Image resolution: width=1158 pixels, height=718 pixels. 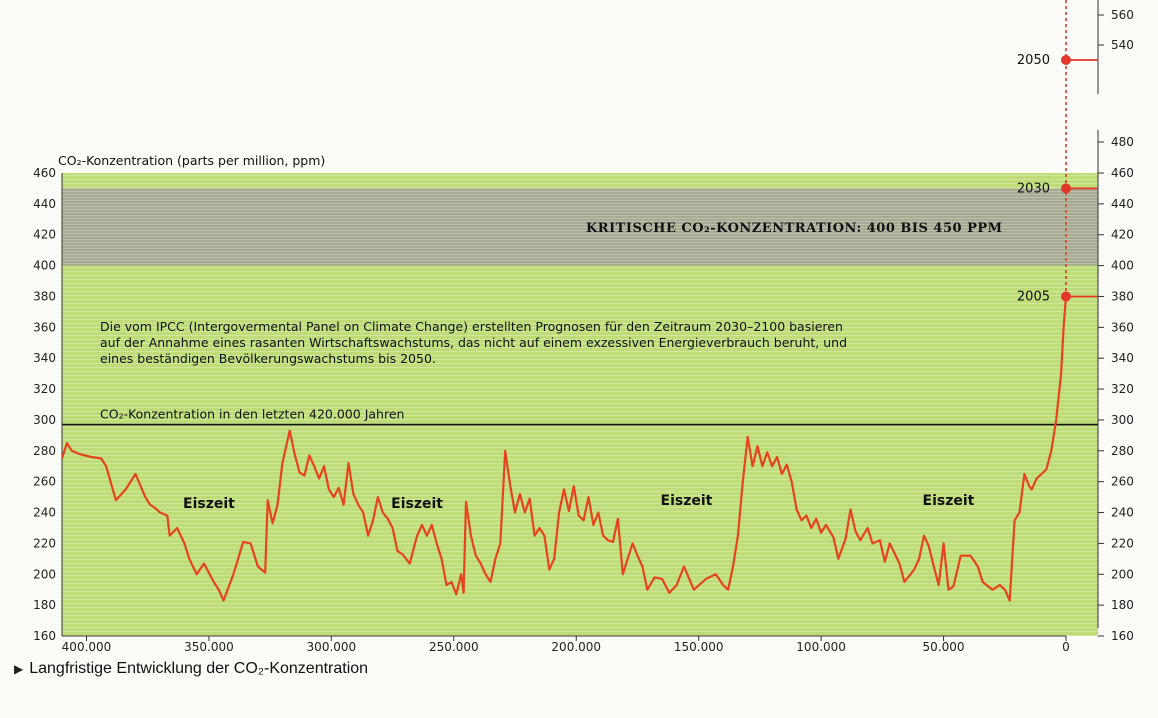 What do you see at coordinates (1033, 60) in the screenshot?
I see `projection-year-label: 2050` at bounding box center [1033, 60].